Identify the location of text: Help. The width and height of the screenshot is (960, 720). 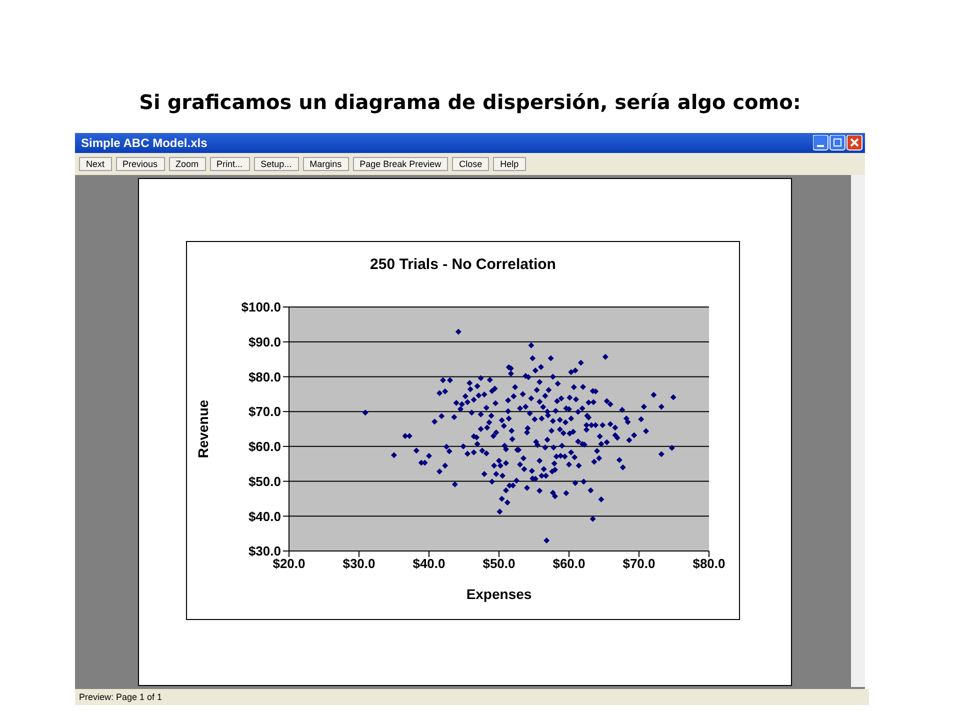
(509, 164).